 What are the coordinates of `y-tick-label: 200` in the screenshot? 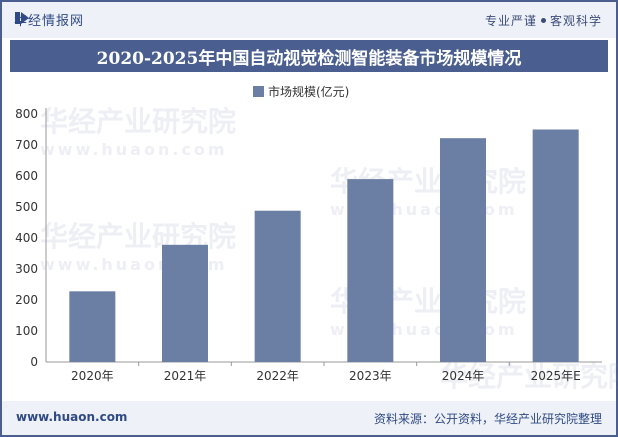 It's located at (26, 300).